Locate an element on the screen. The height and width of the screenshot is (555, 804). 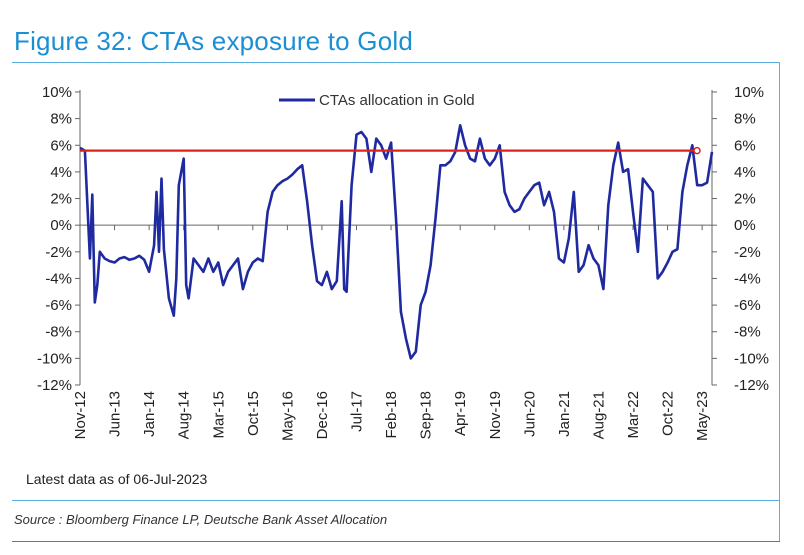
y-tick-label-right: 8% is located at coordinates (745, 119).